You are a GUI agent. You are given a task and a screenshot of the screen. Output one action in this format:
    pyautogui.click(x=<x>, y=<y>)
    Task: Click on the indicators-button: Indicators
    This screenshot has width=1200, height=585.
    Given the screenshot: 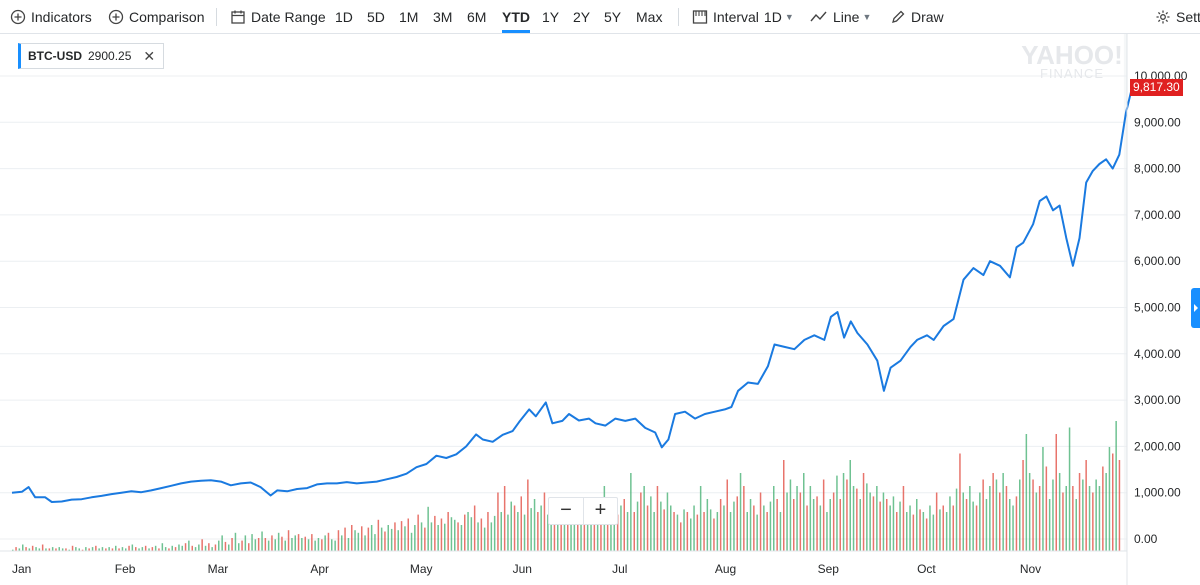 What is the action you would take?
    pyautogui.click(x=51, y=17)
    